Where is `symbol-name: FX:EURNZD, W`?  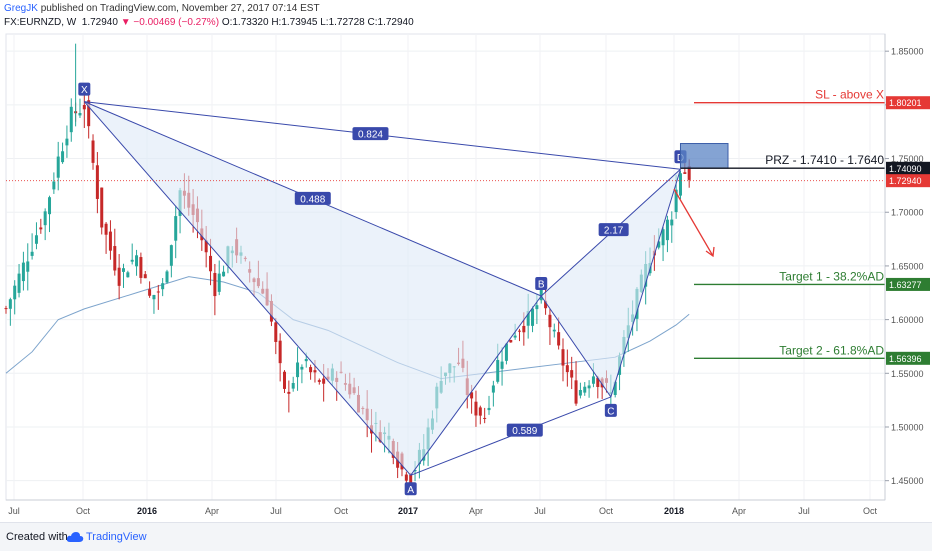
symbol-name: FX:EURNZD, W is located at coordinates (40, 22).